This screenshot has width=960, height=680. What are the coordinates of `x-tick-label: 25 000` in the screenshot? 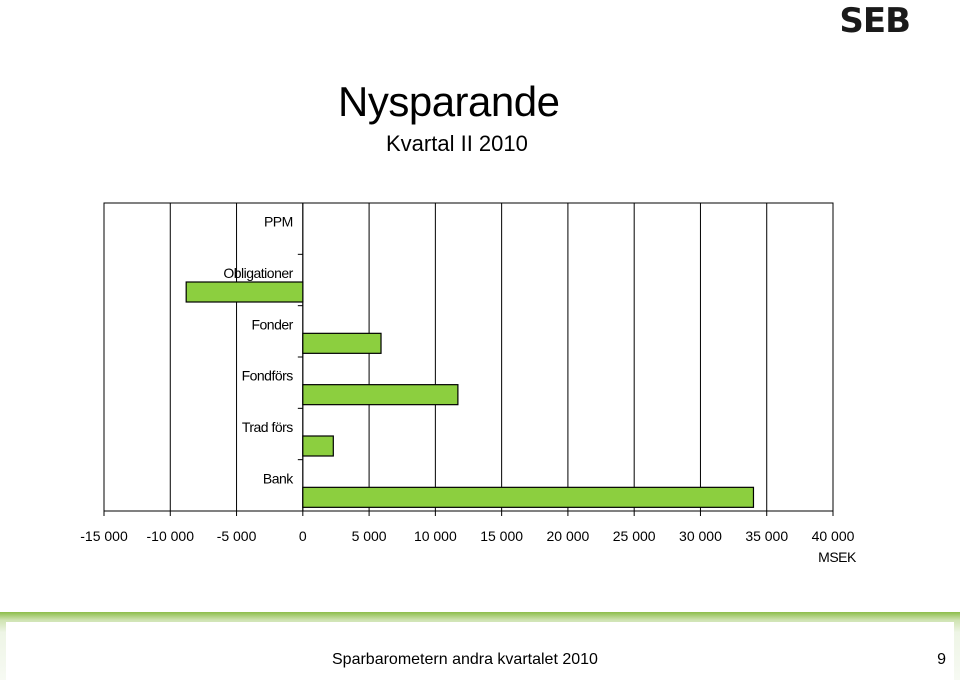 It's located at (634, 536).